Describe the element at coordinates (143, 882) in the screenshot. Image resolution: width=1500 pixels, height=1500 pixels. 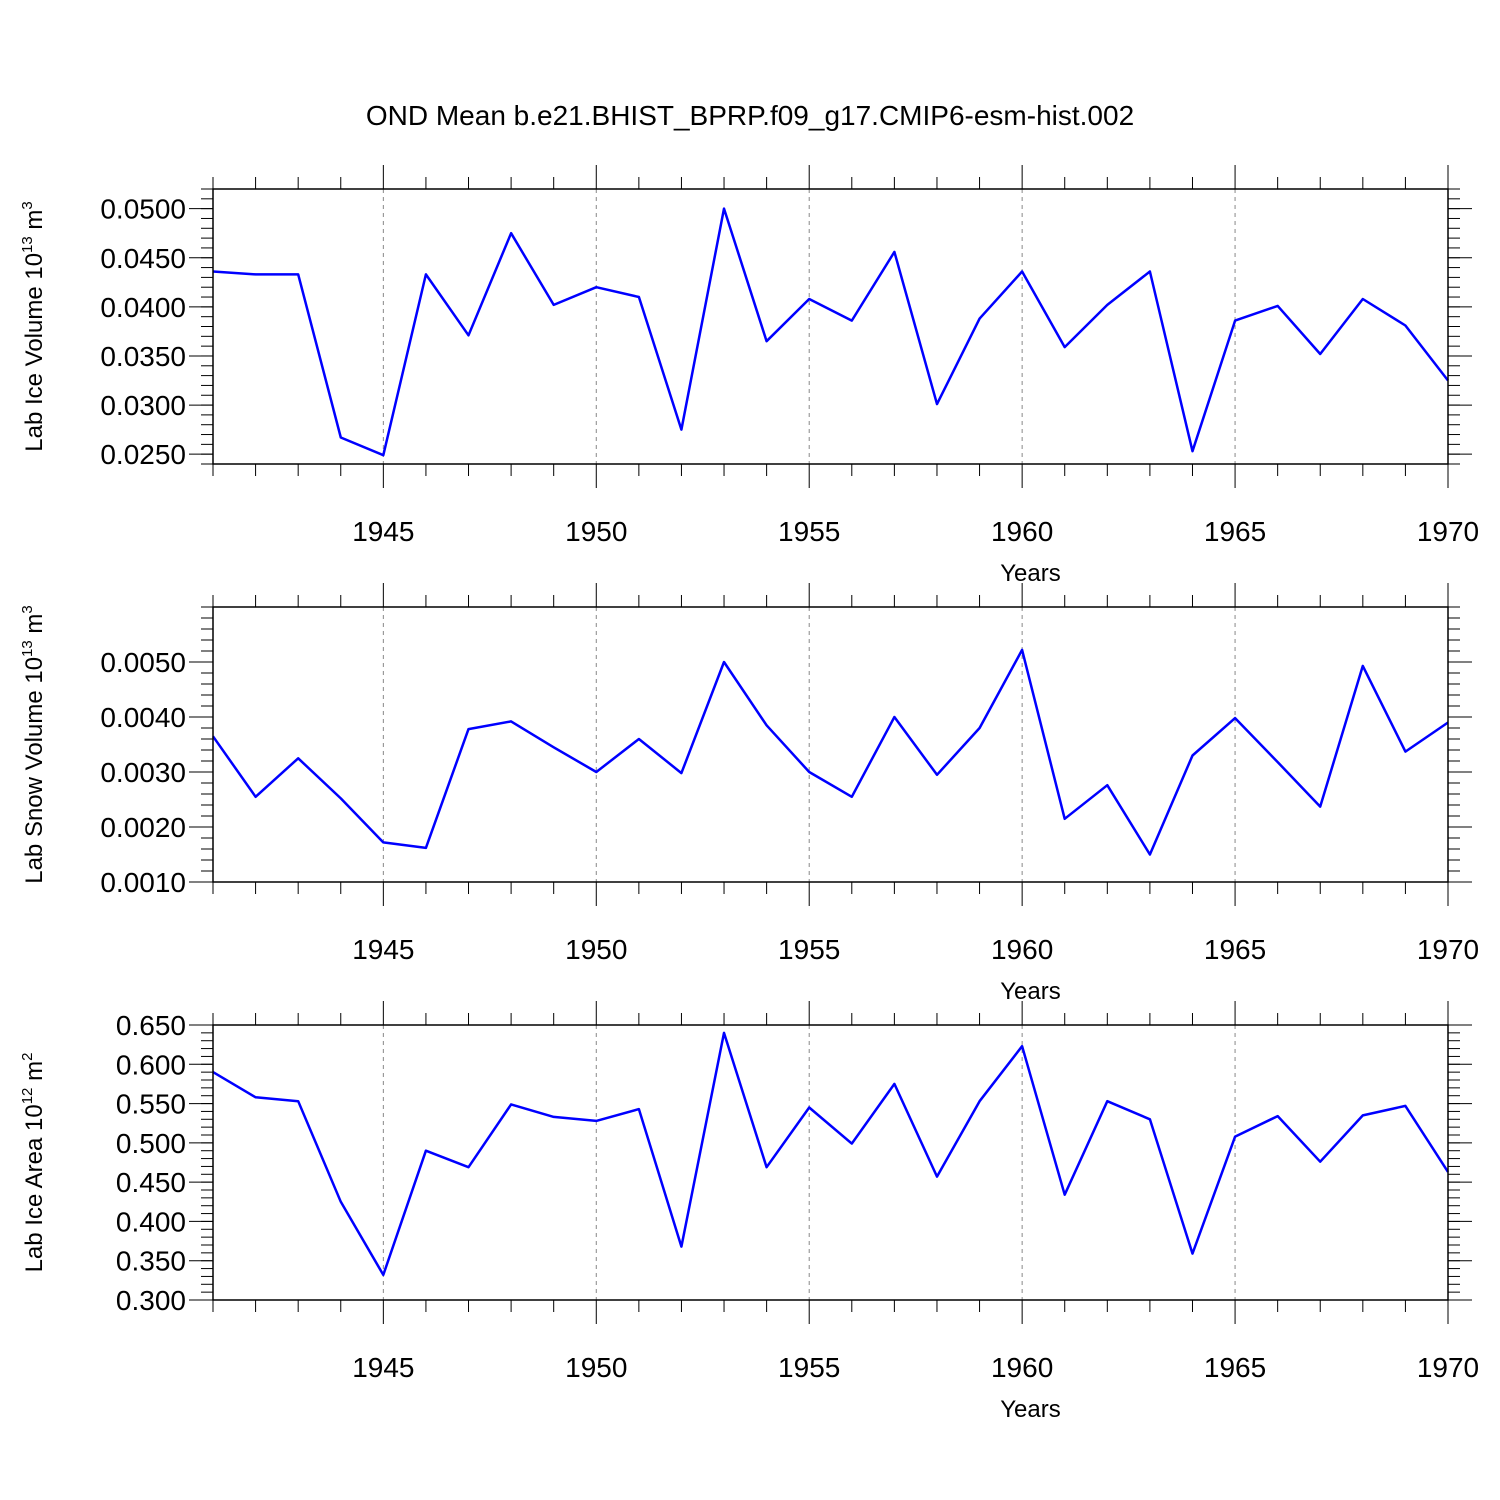
I see `y-tick-label: 0.0010` at that location.